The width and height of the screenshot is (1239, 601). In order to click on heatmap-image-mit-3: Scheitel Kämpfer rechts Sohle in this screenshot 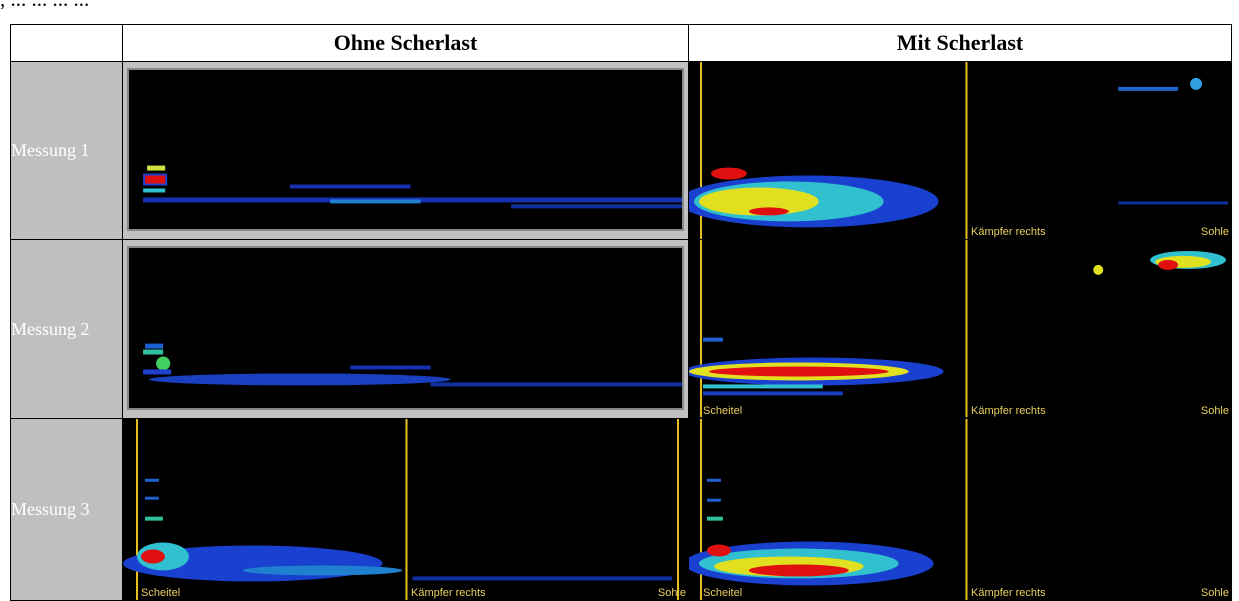, I will do `click(960, 509)`.